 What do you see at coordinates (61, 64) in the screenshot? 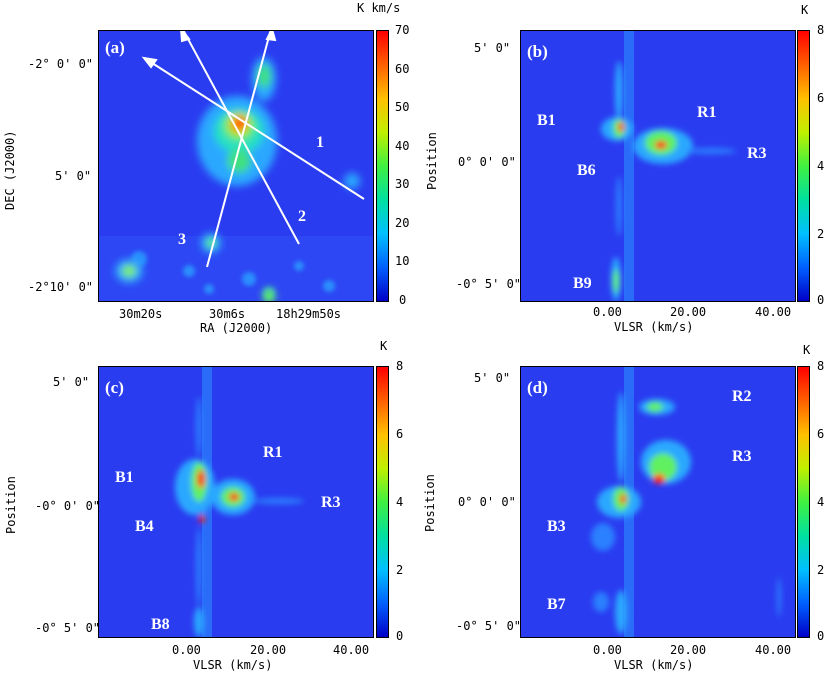
I see `y-tick-a: -2° 0' 0"` at bounding box center [61, 64].